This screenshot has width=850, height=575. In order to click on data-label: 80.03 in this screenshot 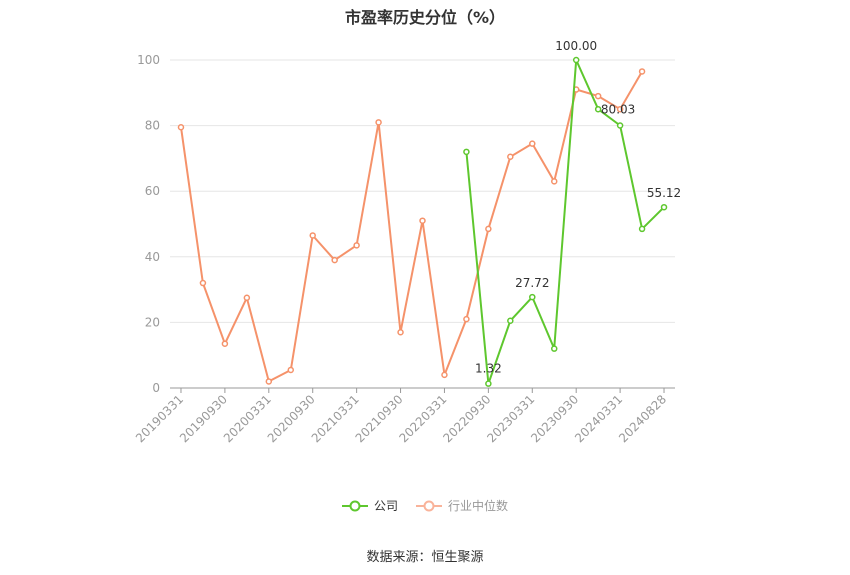, I will do `click(618, 110)`.